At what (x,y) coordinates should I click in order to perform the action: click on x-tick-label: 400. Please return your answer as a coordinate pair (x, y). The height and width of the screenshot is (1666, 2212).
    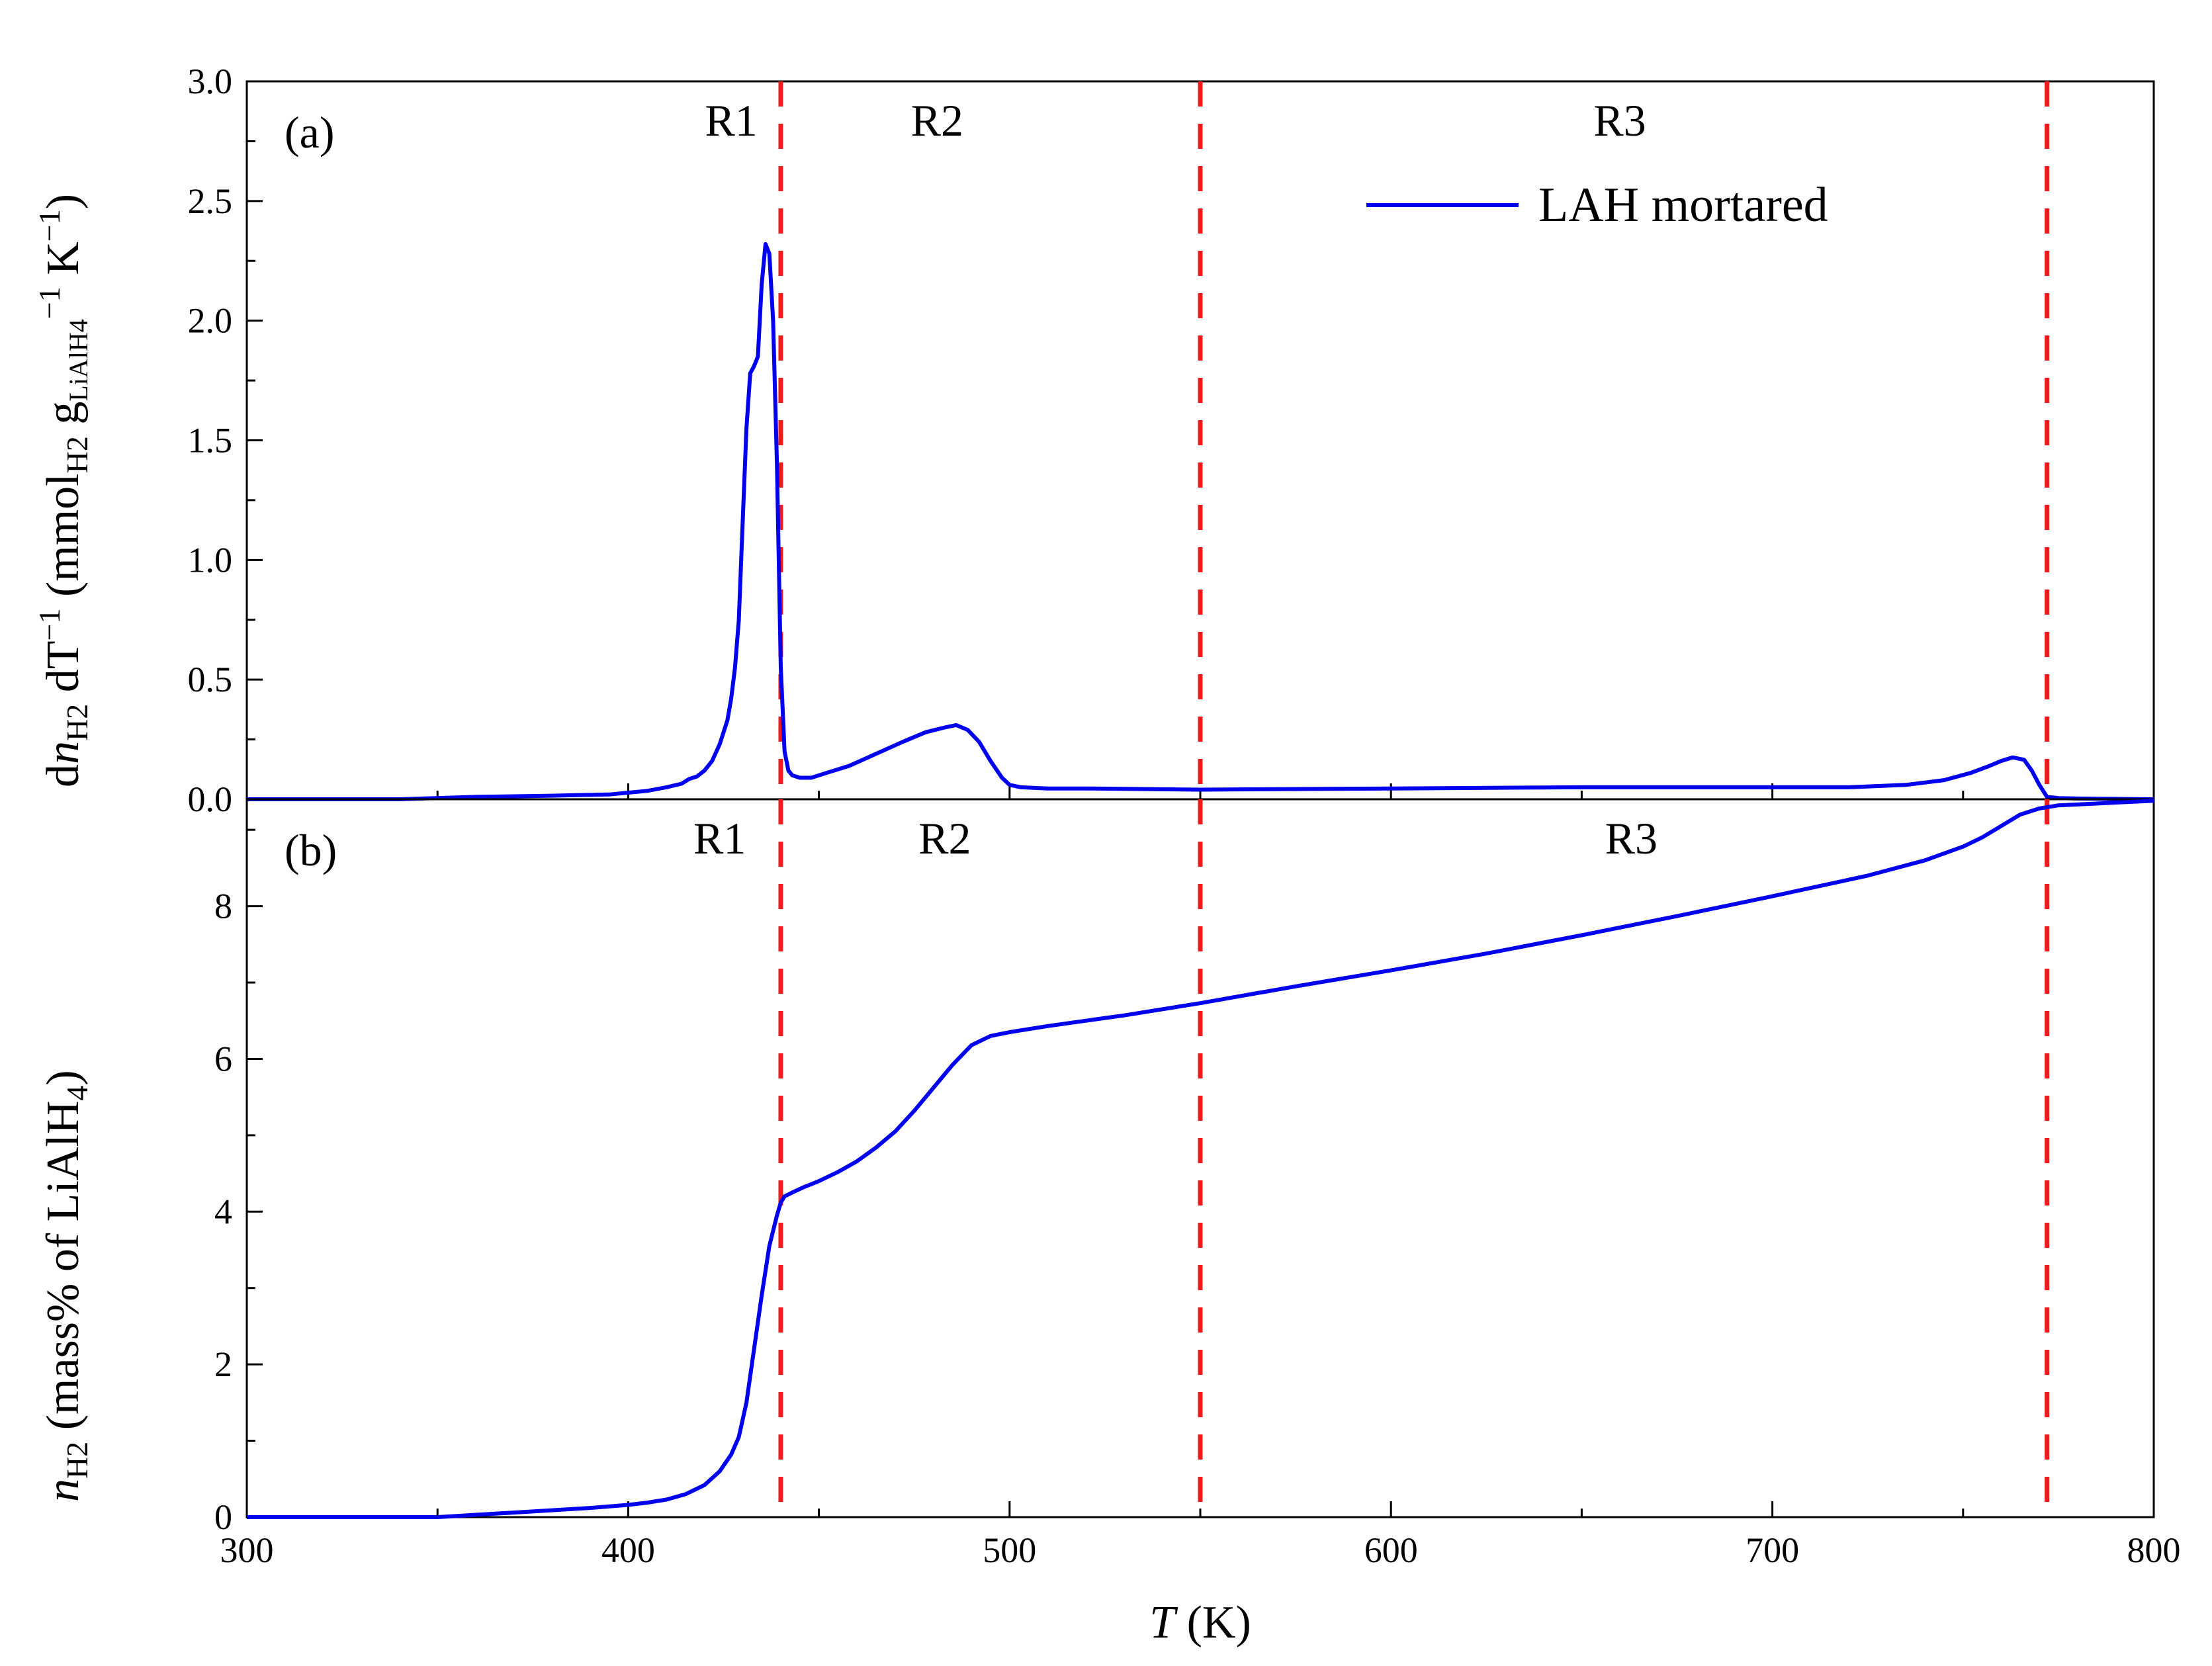
    Looking at the image, I should click on (628, 1550).